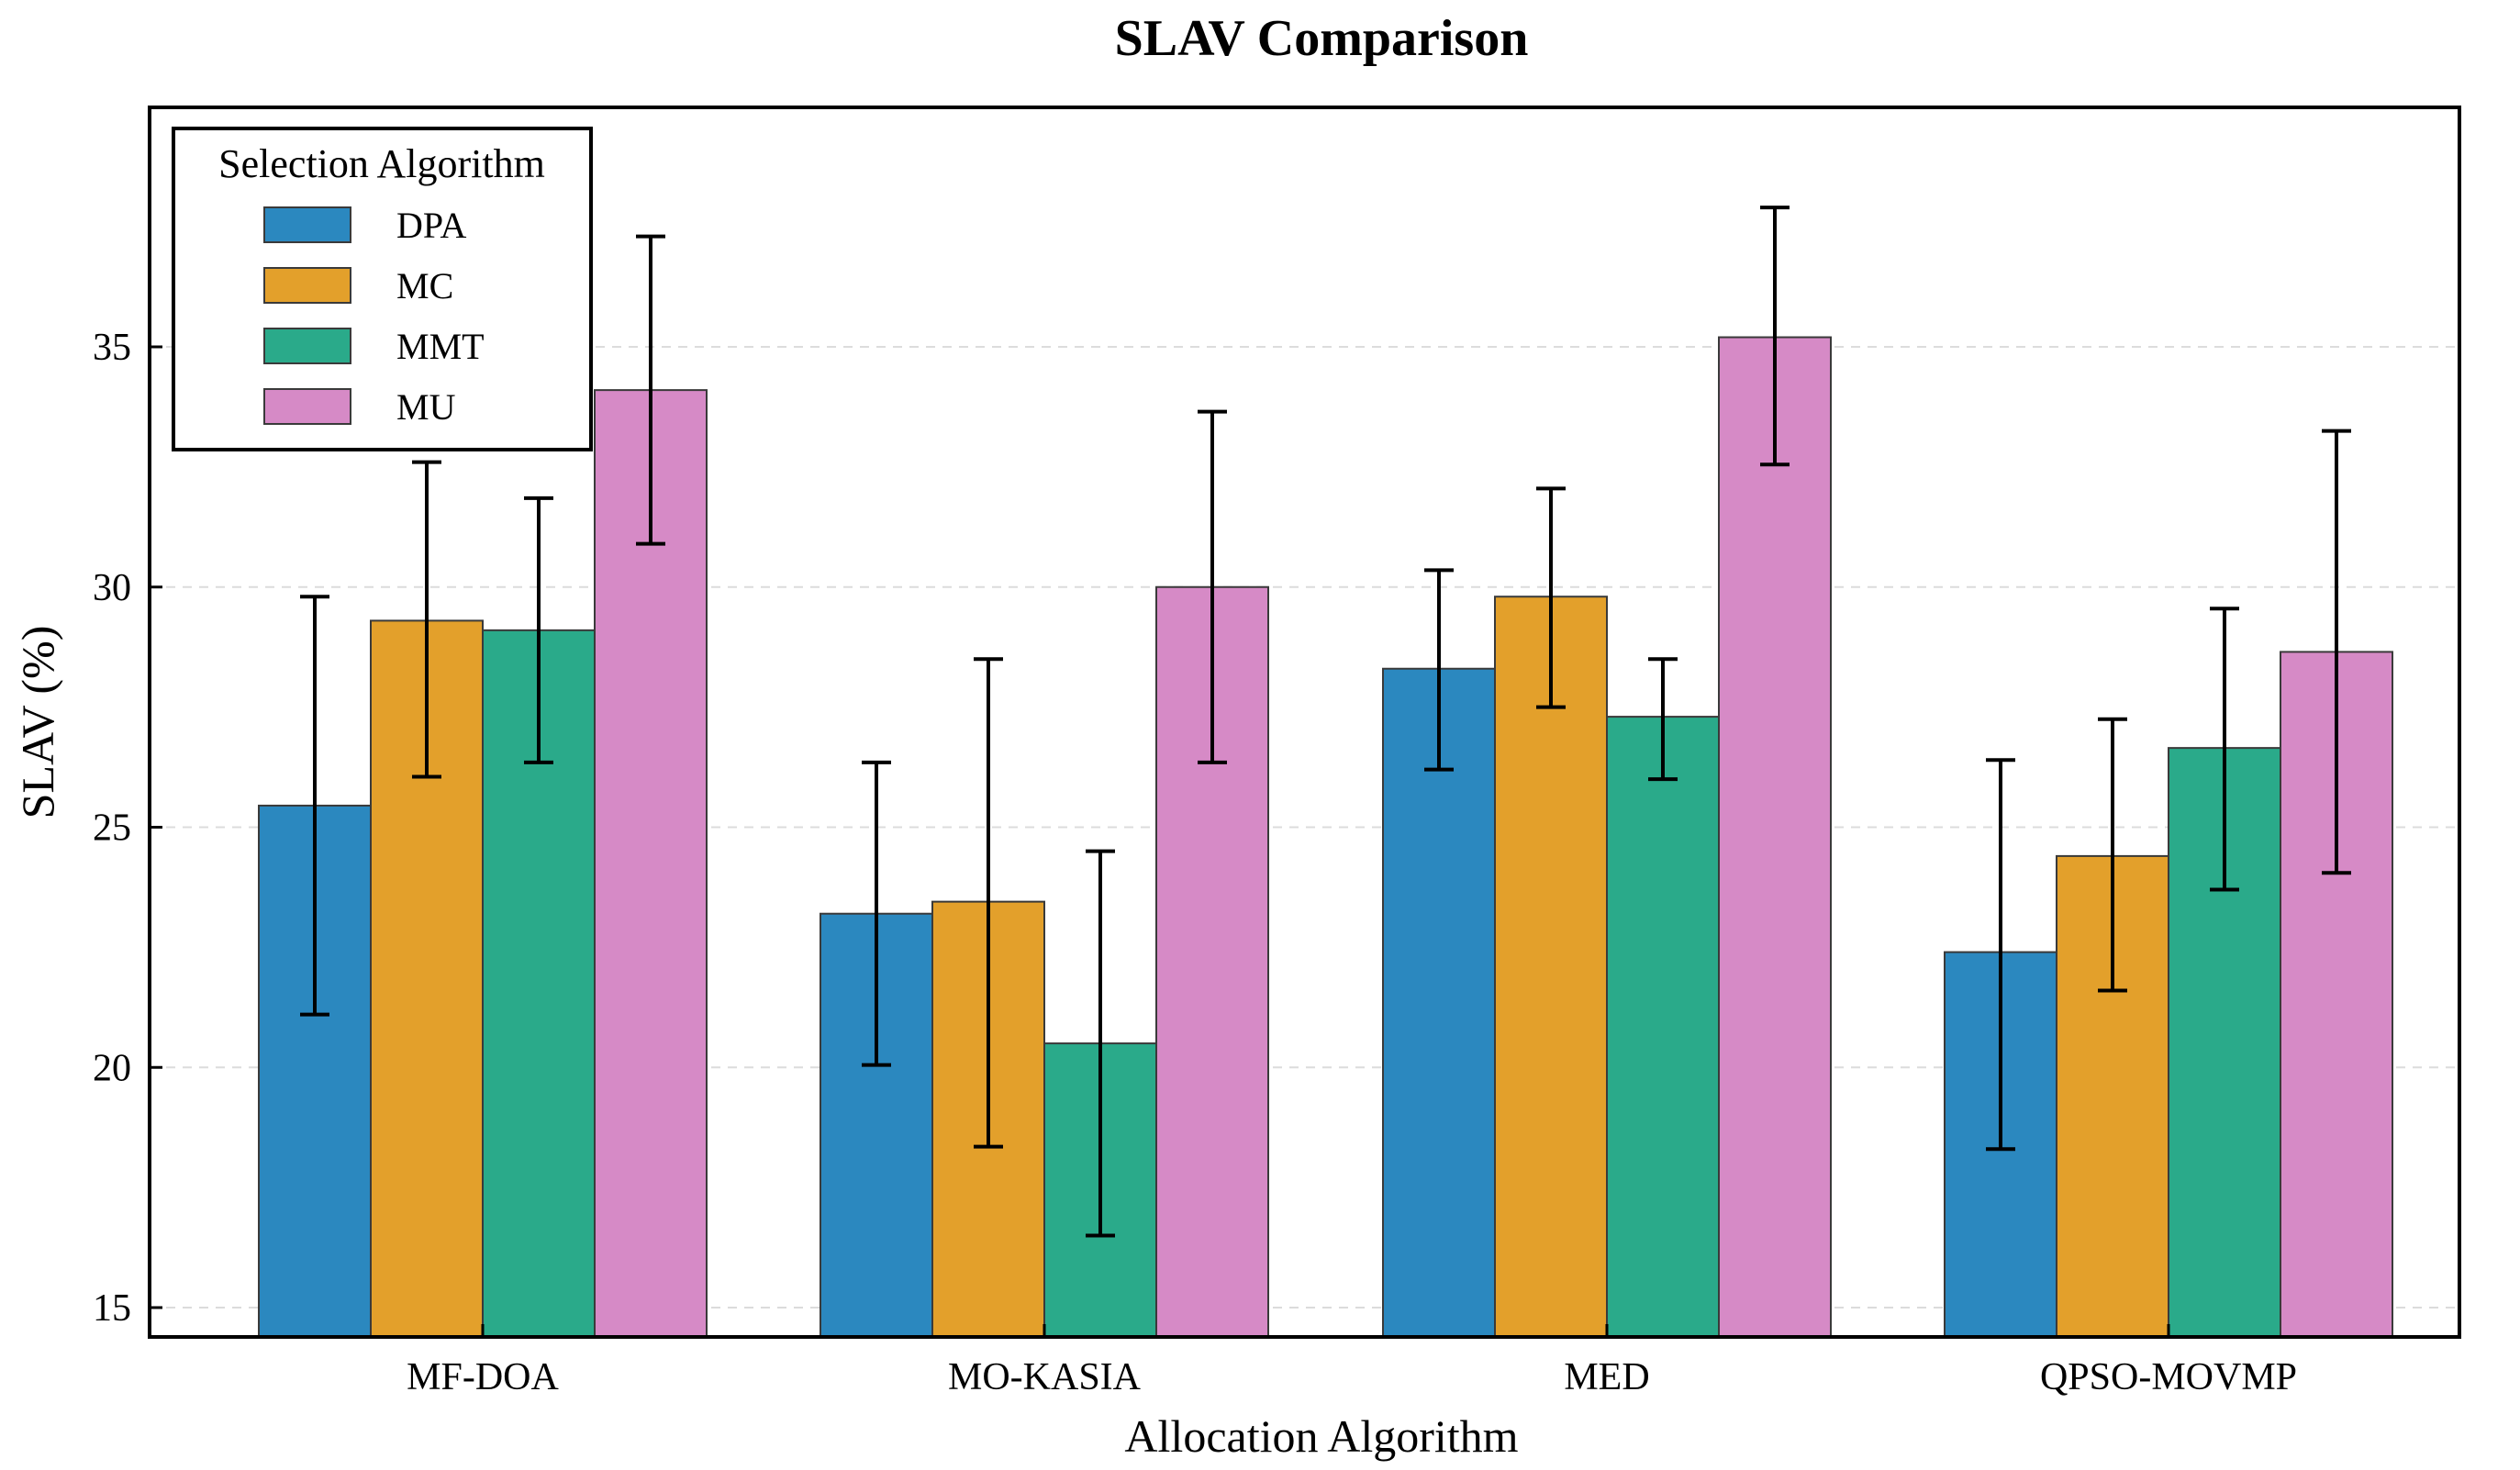  I want to click on error-bar-dpa-mf-doa, so click(314, 806).